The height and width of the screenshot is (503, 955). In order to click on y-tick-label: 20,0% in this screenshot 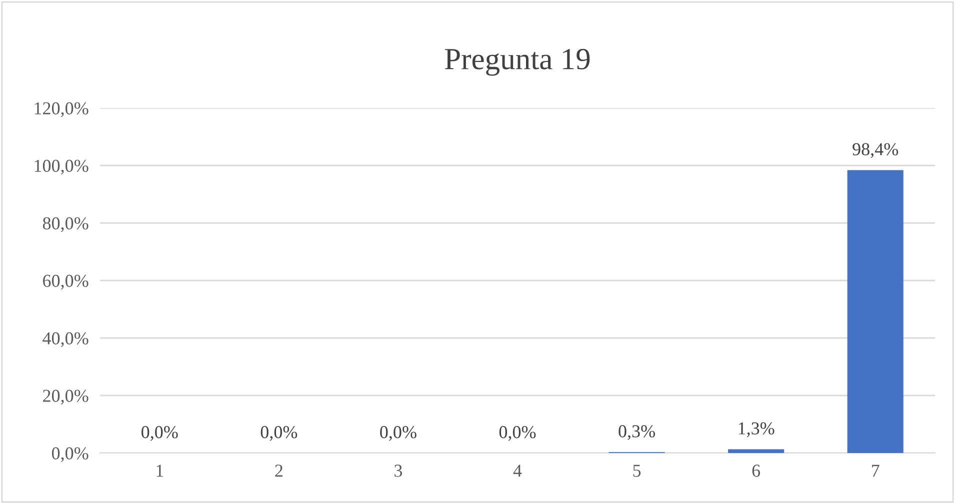, I will do `click(65, 397)`.